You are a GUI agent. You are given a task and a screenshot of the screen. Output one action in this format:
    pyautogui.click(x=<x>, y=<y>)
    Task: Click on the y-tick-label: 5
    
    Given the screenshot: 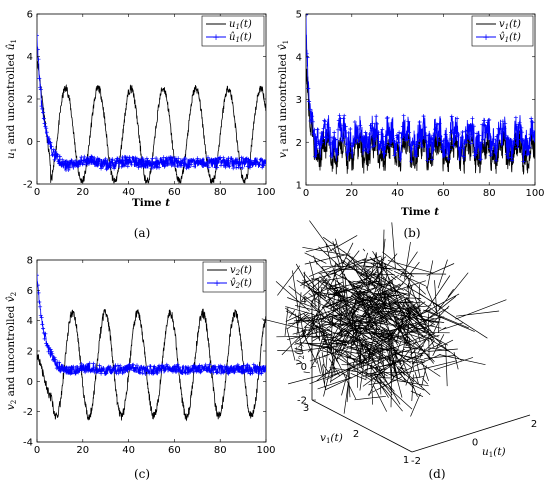 What is the action you would take?
    pyautogui.click(x=299, y=15)
    